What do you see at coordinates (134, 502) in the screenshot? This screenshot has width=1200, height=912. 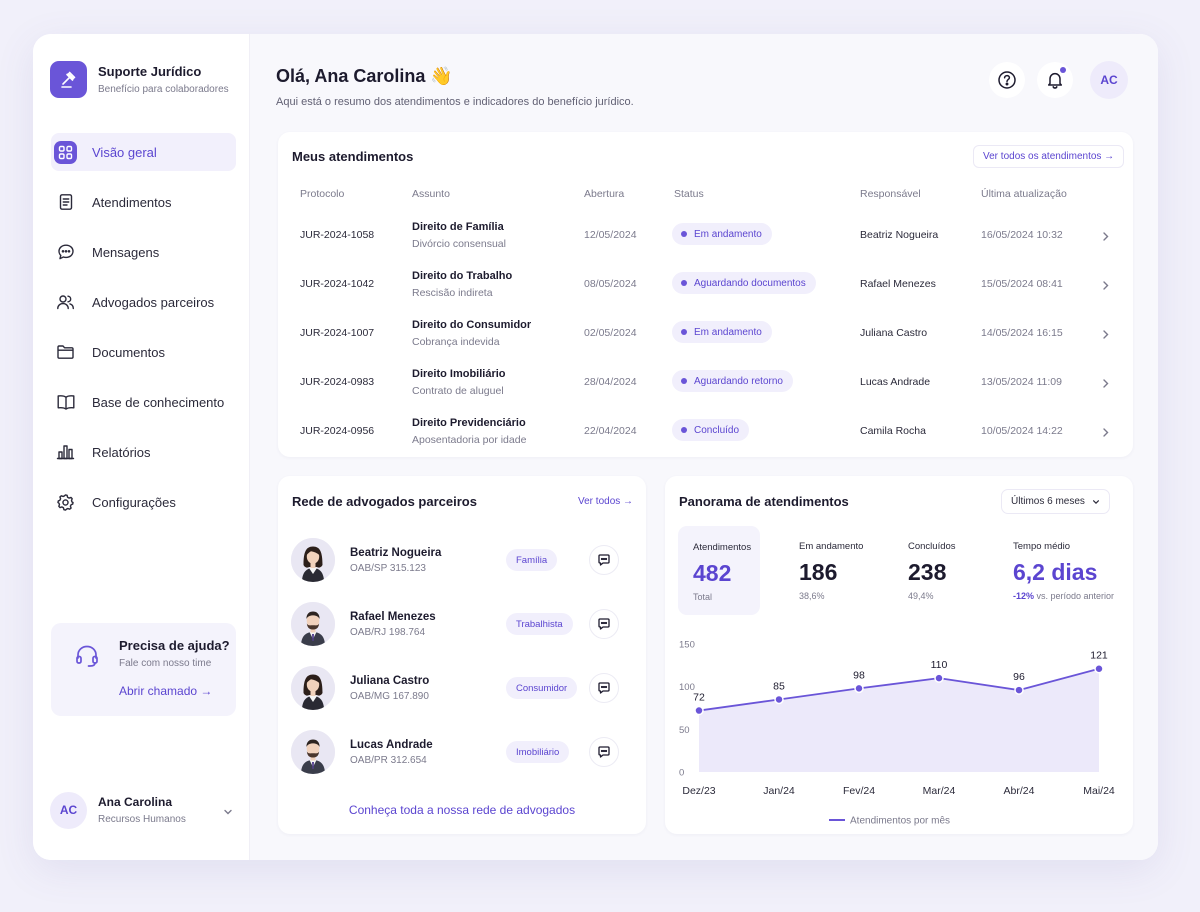 I see `sidebar-item-label: Configurações` at bounding box center [134, 502].